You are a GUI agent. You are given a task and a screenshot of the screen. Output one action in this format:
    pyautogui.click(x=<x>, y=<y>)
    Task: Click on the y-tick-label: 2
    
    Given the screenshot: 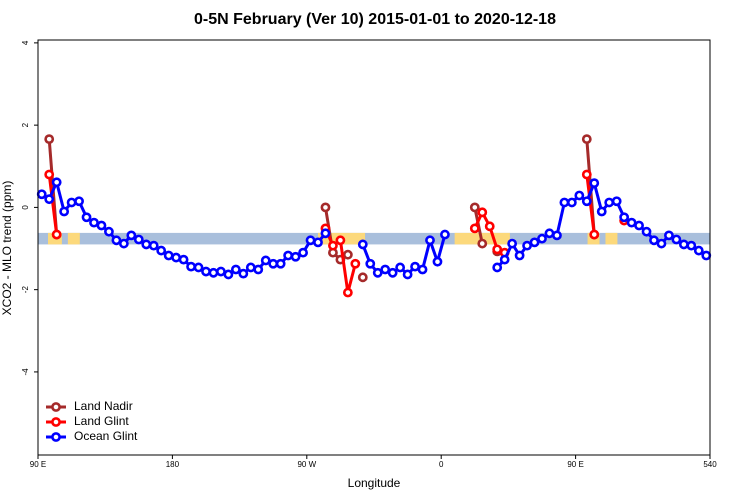 What is the action you would take?
    pyautogui.click(x=25, y=124)
    